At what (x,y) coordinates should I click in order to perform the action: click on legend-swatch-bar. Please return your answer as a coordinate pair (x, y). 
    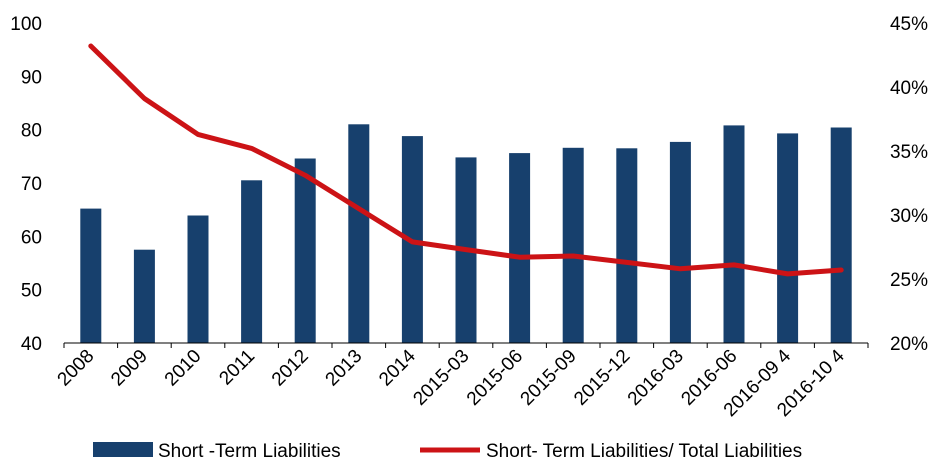
    Looking at the image, I should click on (123, 449).